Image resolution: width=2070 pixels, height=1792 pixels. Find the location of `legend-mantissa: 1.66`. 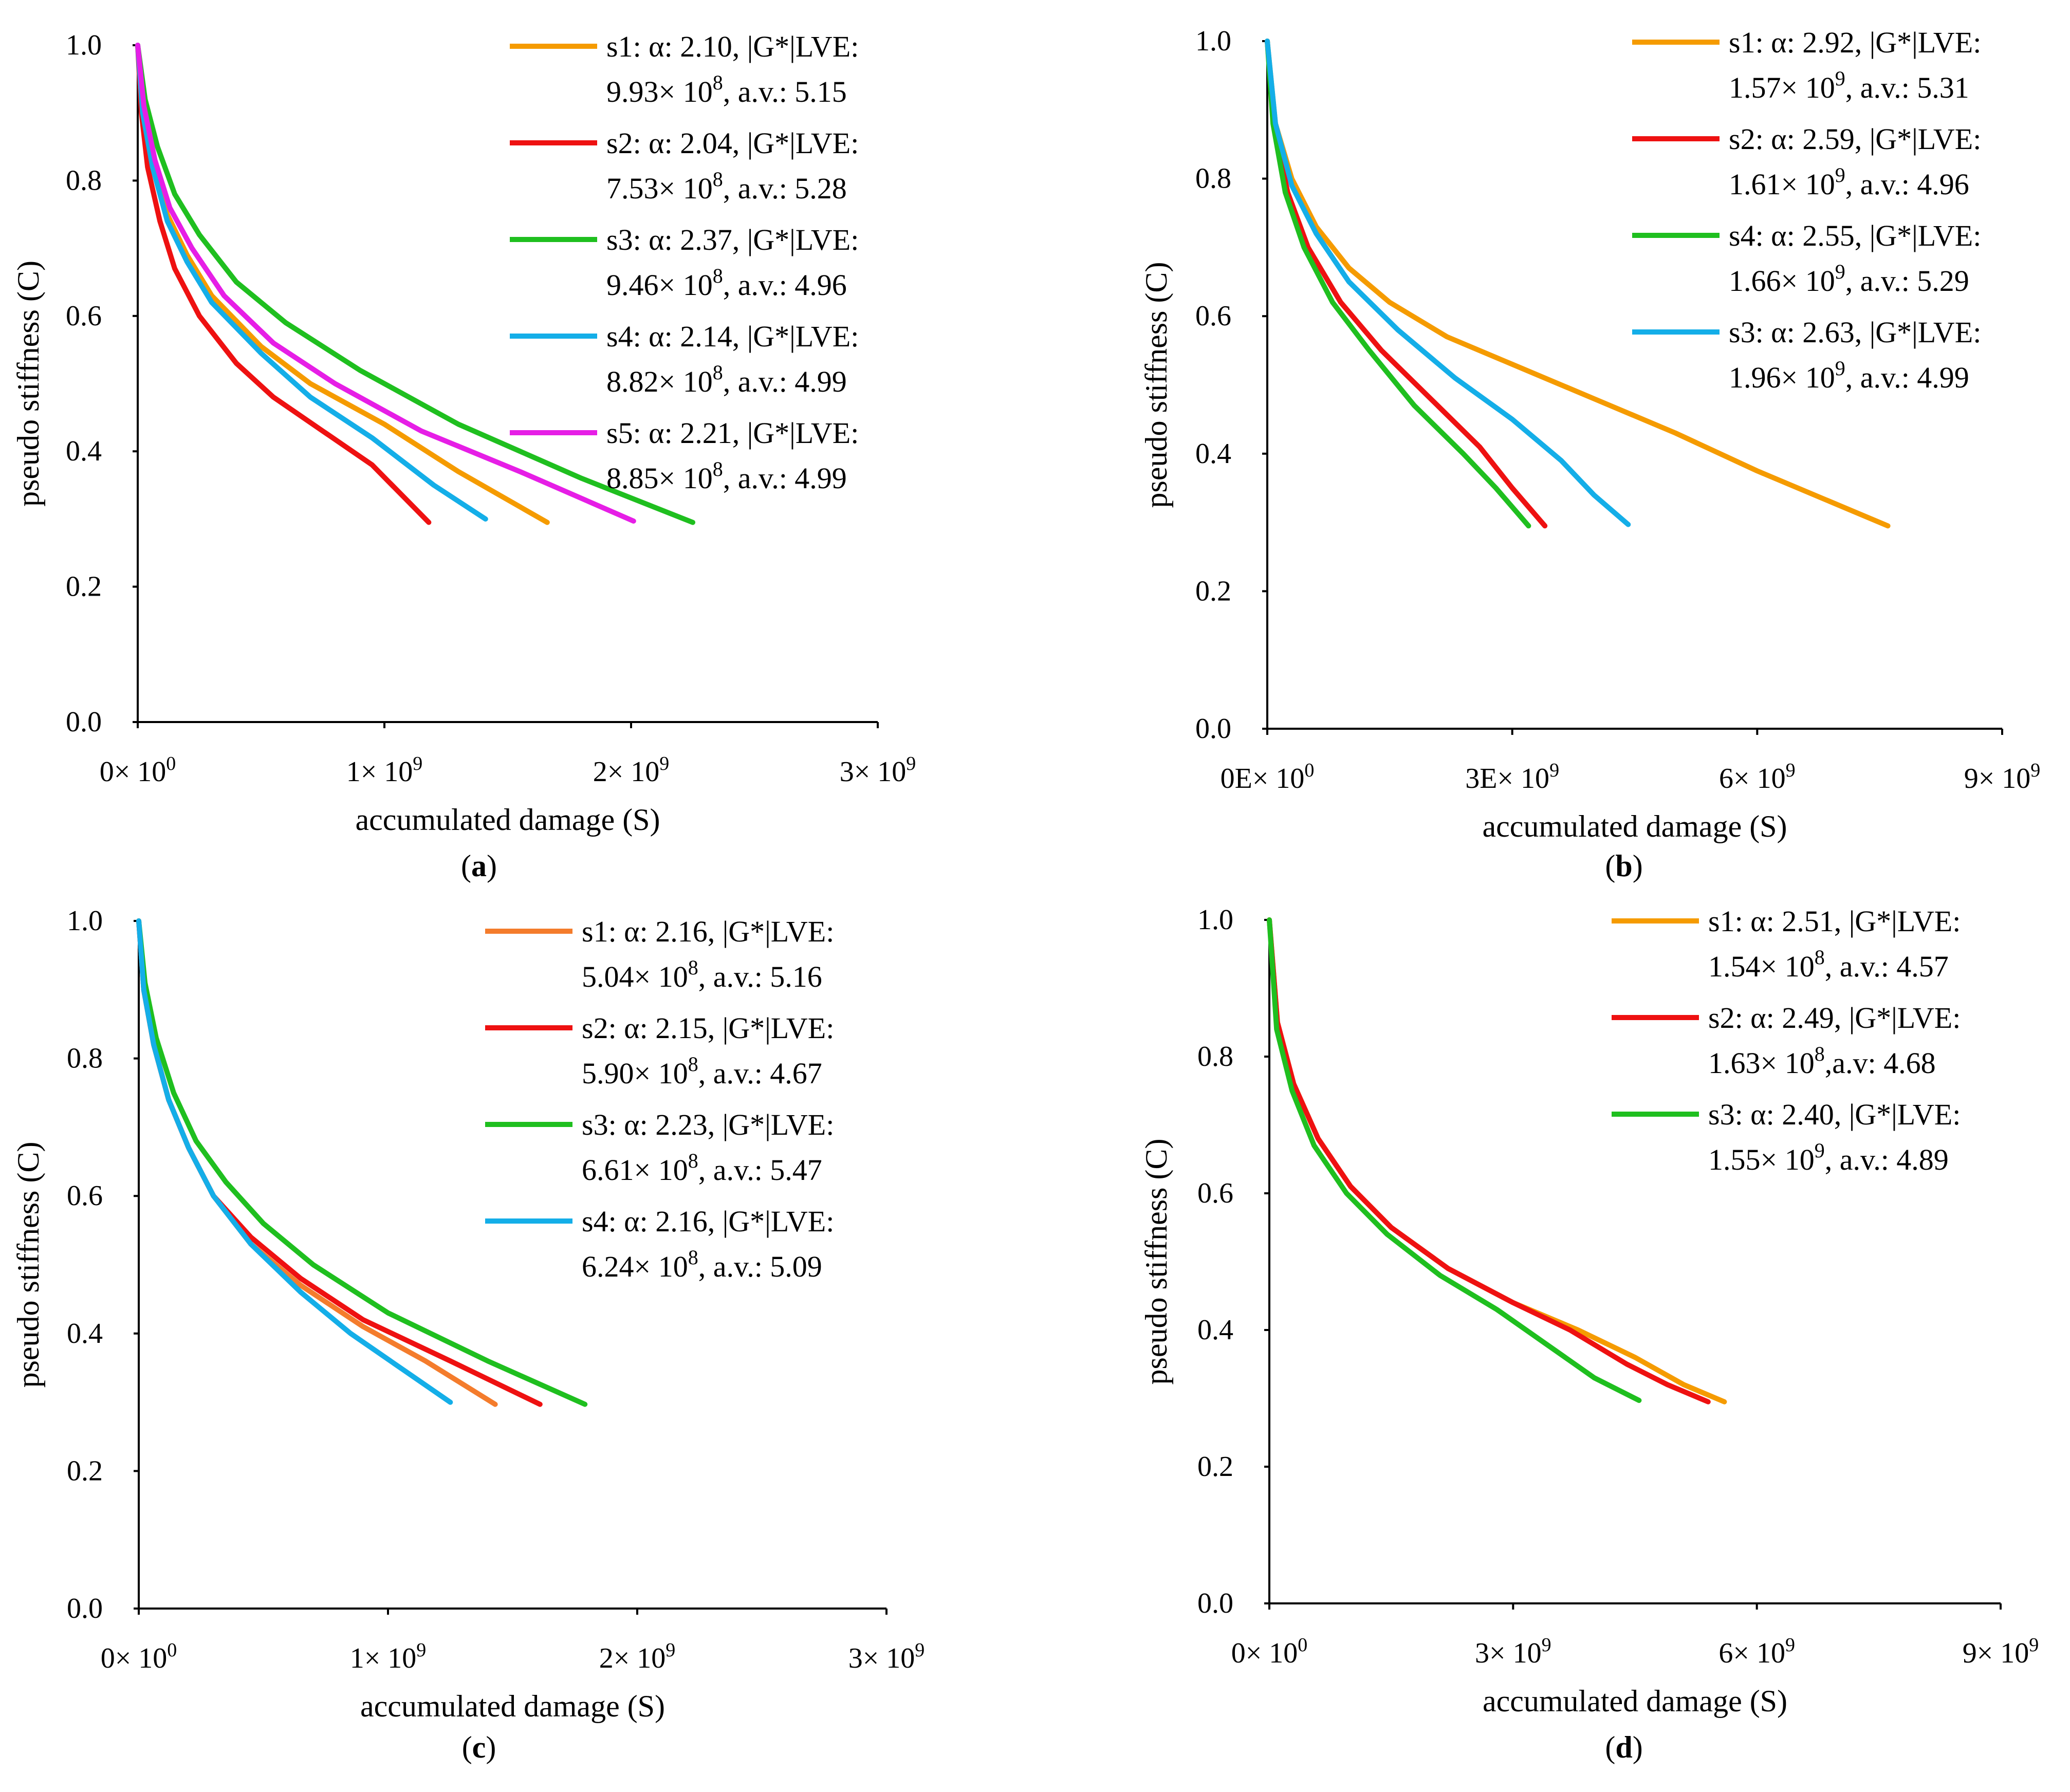

legend-mantissa: 1.66 is located at coordinates (1755, 281).